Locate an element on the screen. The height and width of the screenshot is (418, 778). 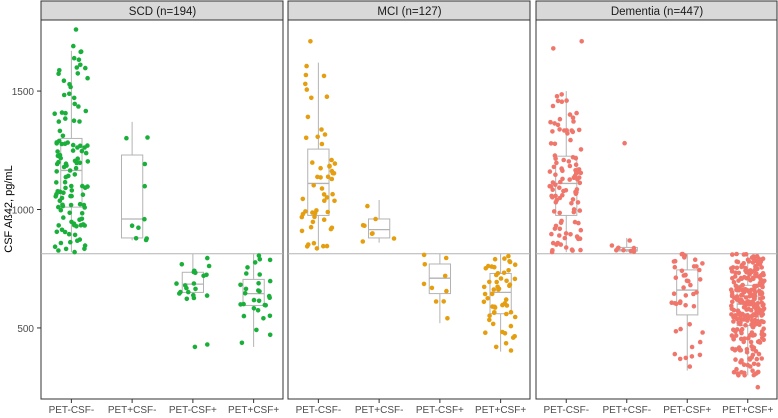
y-axis-label: CSF Aß42, pg/mL is located at coordinates (9, 208).